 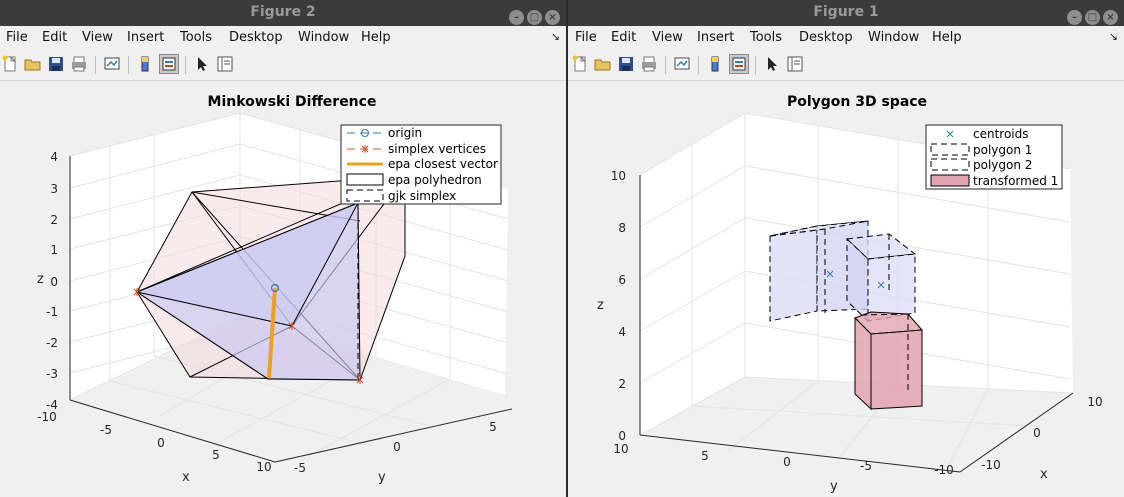 I want to click on y-tick: 5, so click(x=705, y=456).